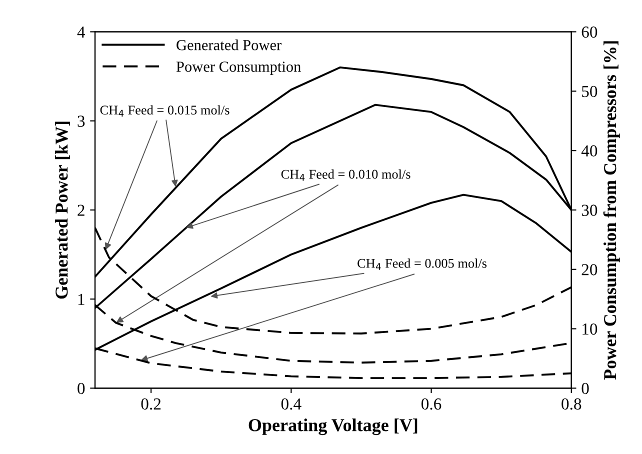  I want to click on y2-tick-label: 0, so click(585, 388).